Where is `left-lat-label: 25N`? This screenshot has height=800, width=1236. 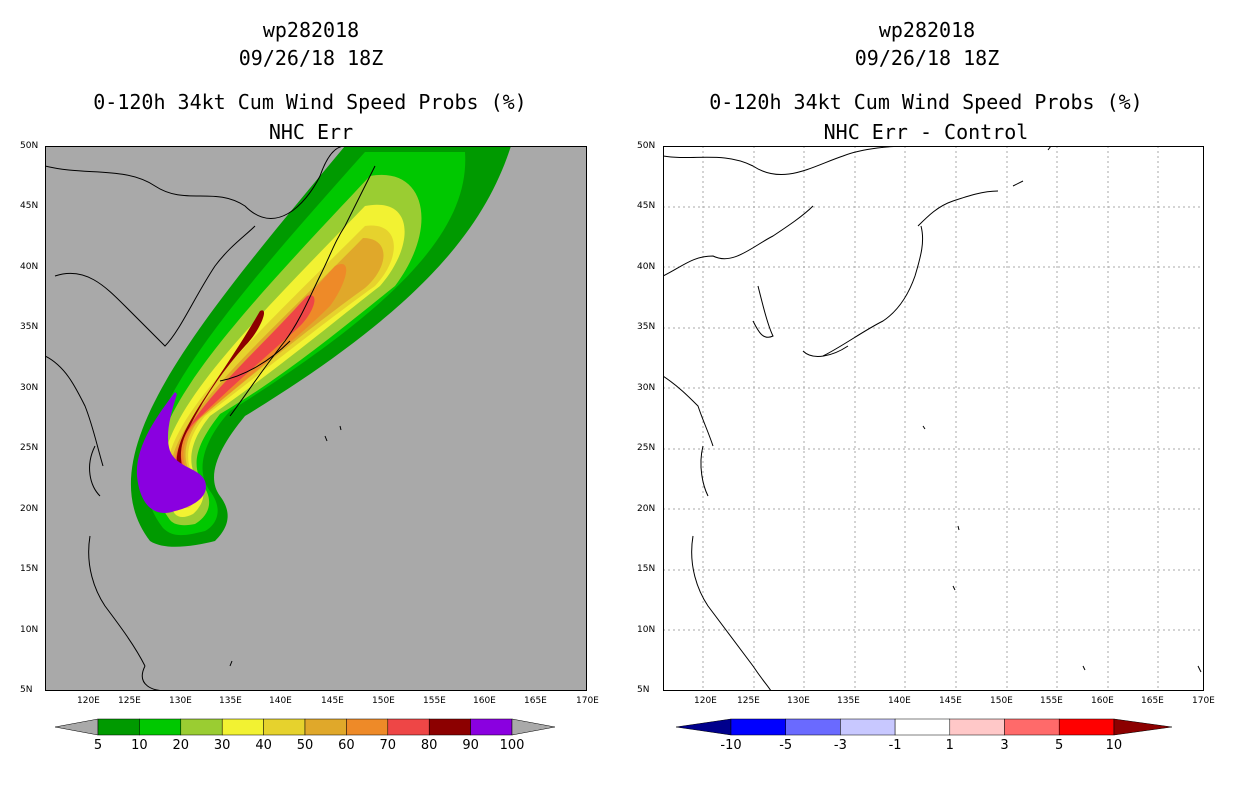
left-lat-label: 25N is located at coordinates (29, 448).